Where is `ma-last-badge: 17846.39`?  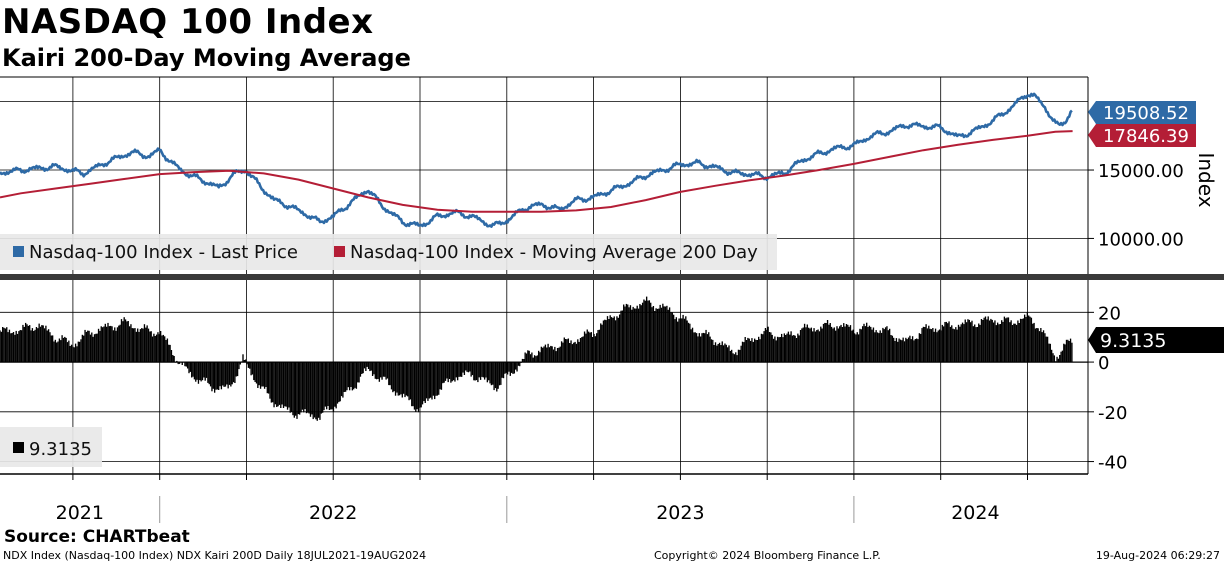
ma-last-badge: 17846.39 is located at coordinates (1142, 135).